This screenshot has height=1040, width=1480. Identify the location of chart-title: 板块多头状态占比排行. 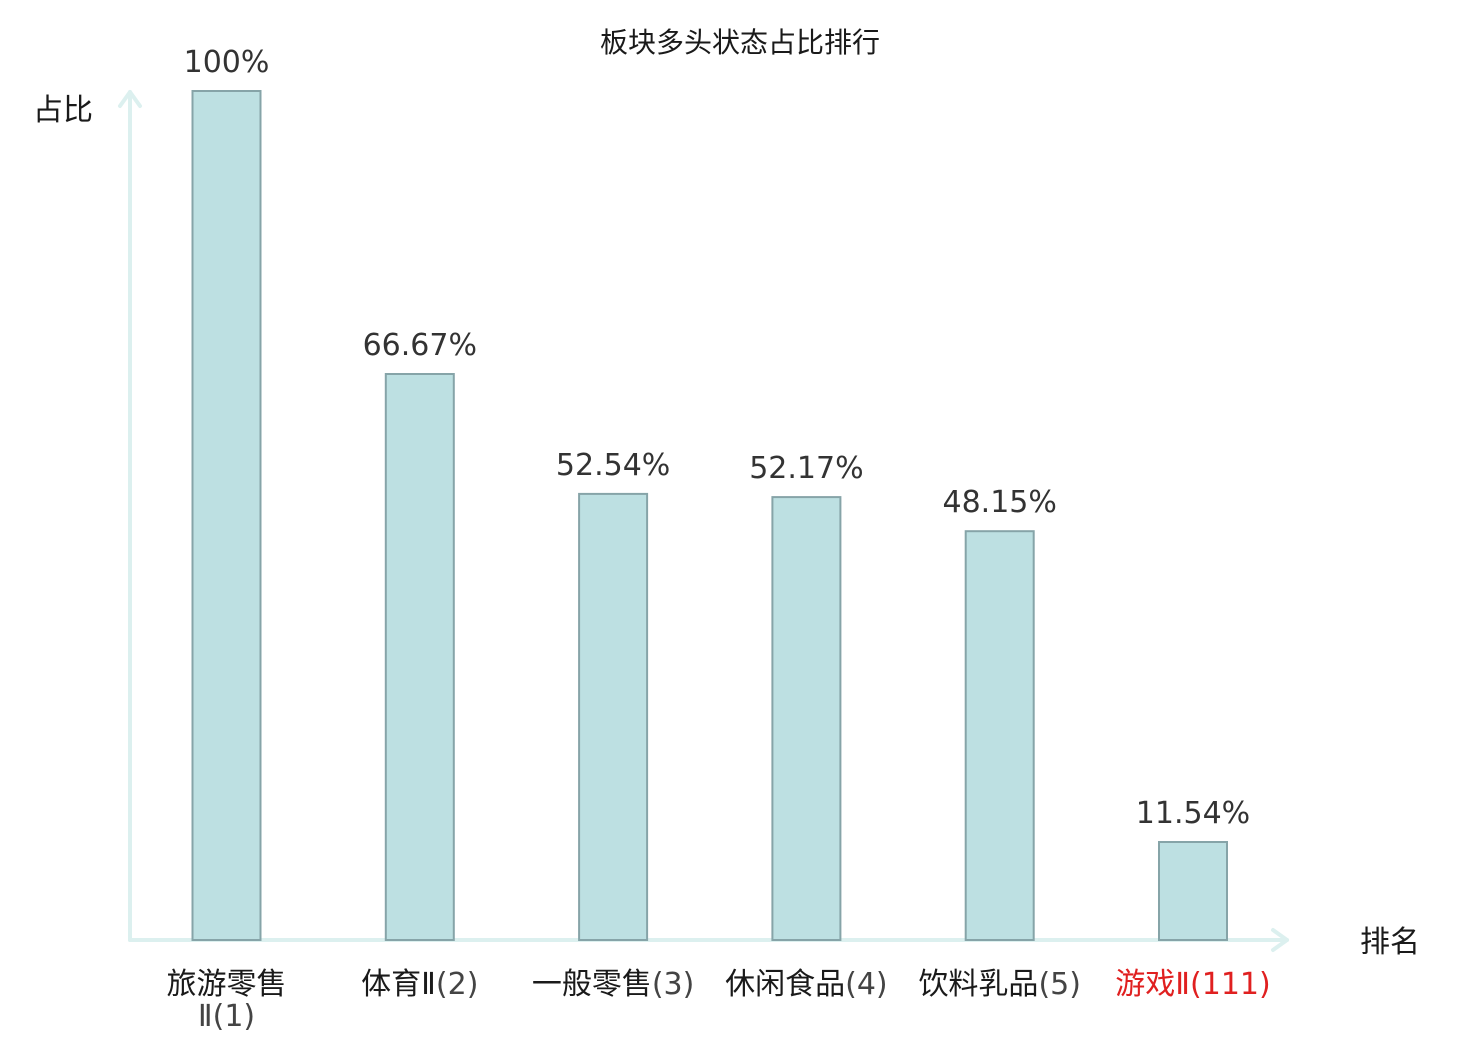
(740, 42).